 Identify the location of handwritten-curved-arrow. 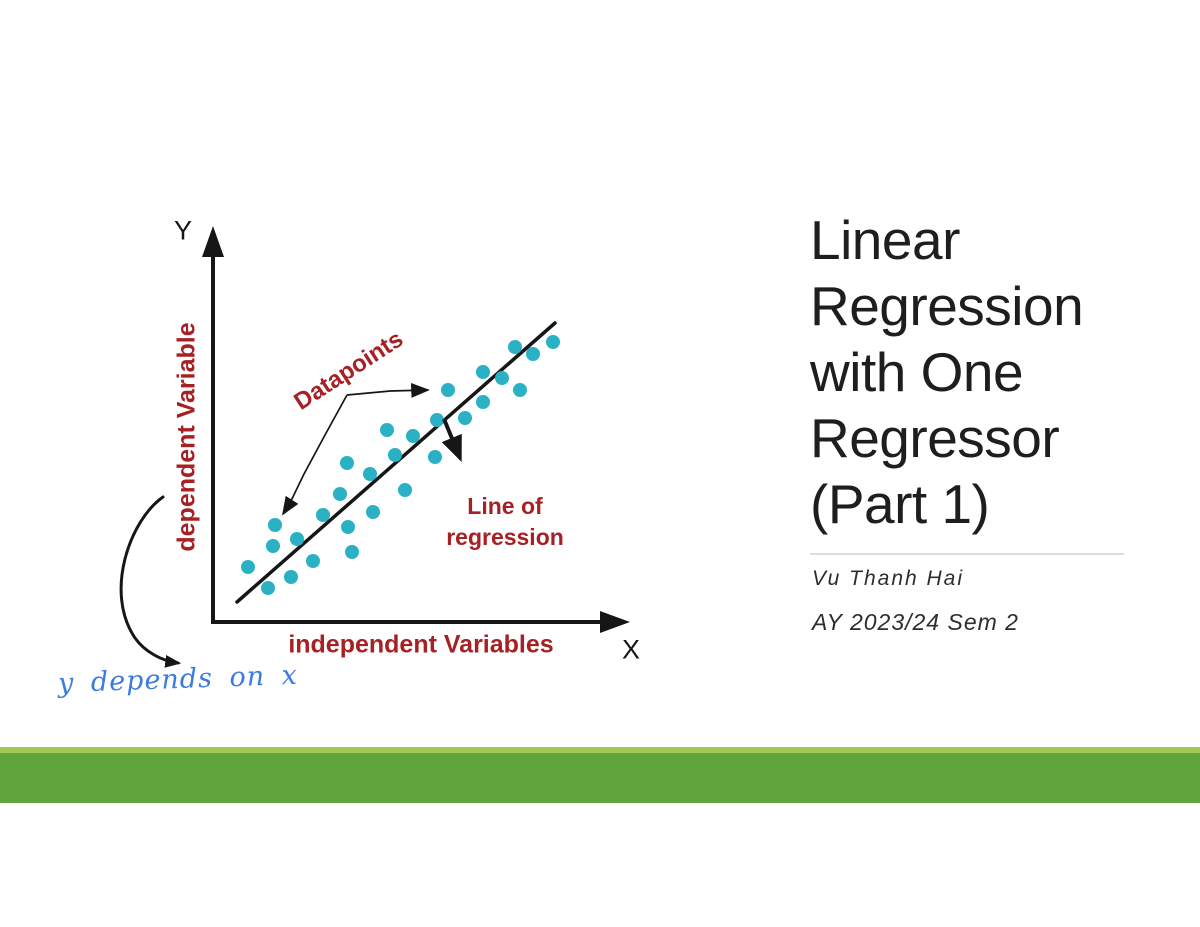
(150, 581).